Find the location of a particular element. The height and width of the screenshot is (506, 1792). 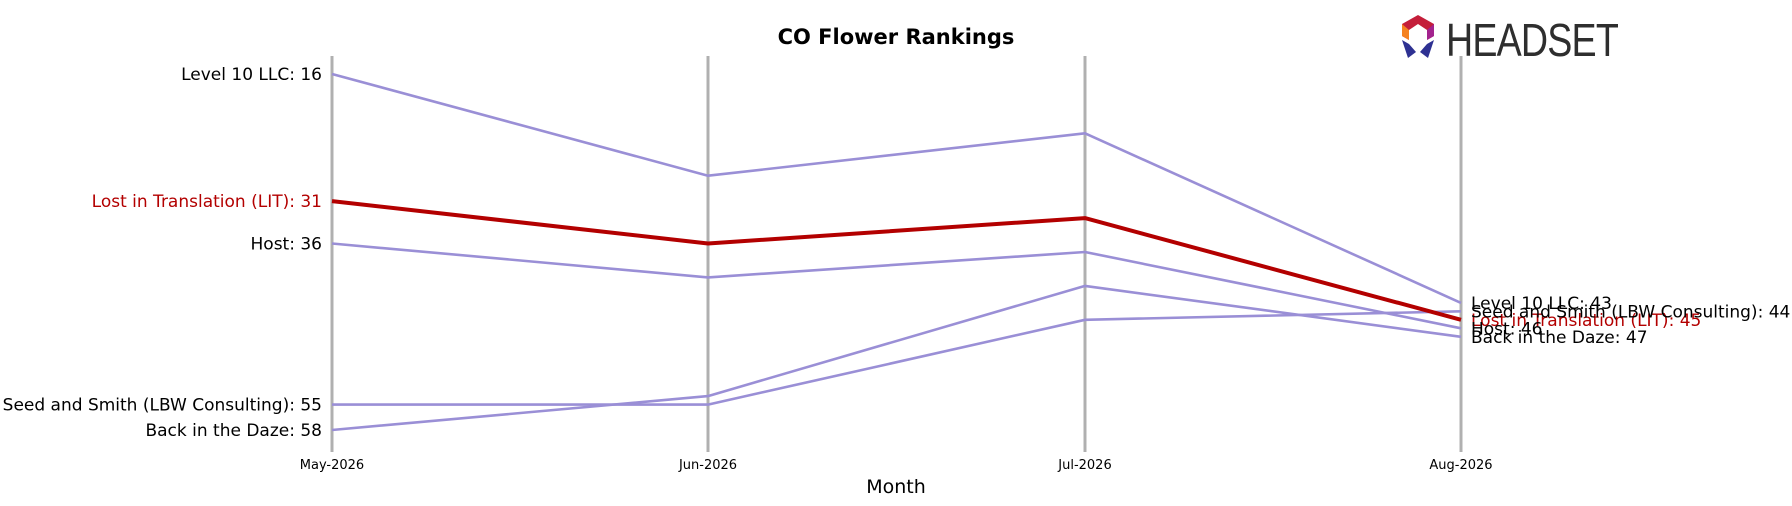

end-label: Seed and Smith (LBW Consulting): 44 is located at coordinates (1630, 312).